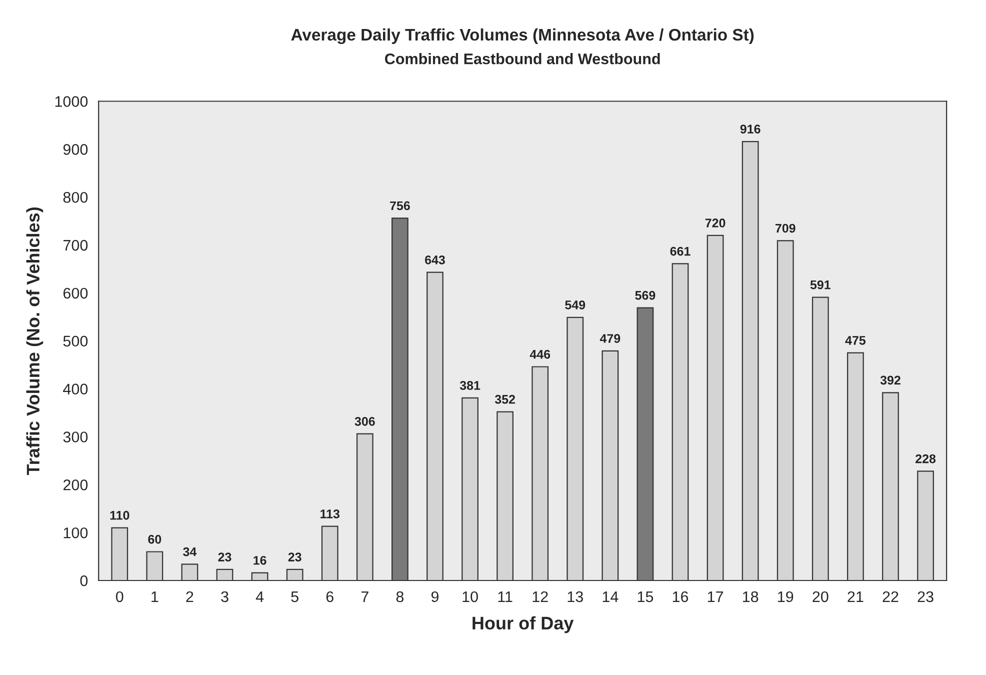  I want to click on x-tick-label: 14, so click(610, 596).